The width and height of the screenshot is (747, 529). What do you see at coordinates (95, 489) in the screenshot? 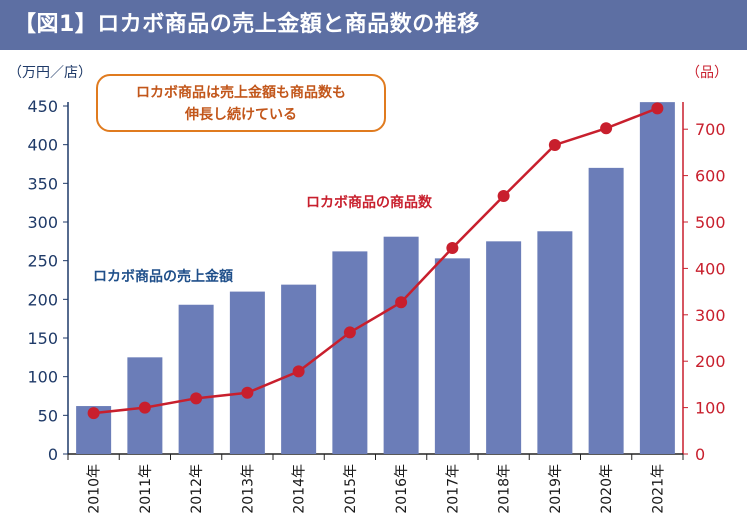
I see `x-category-label: 2010年` at bounding box center [95, 489].